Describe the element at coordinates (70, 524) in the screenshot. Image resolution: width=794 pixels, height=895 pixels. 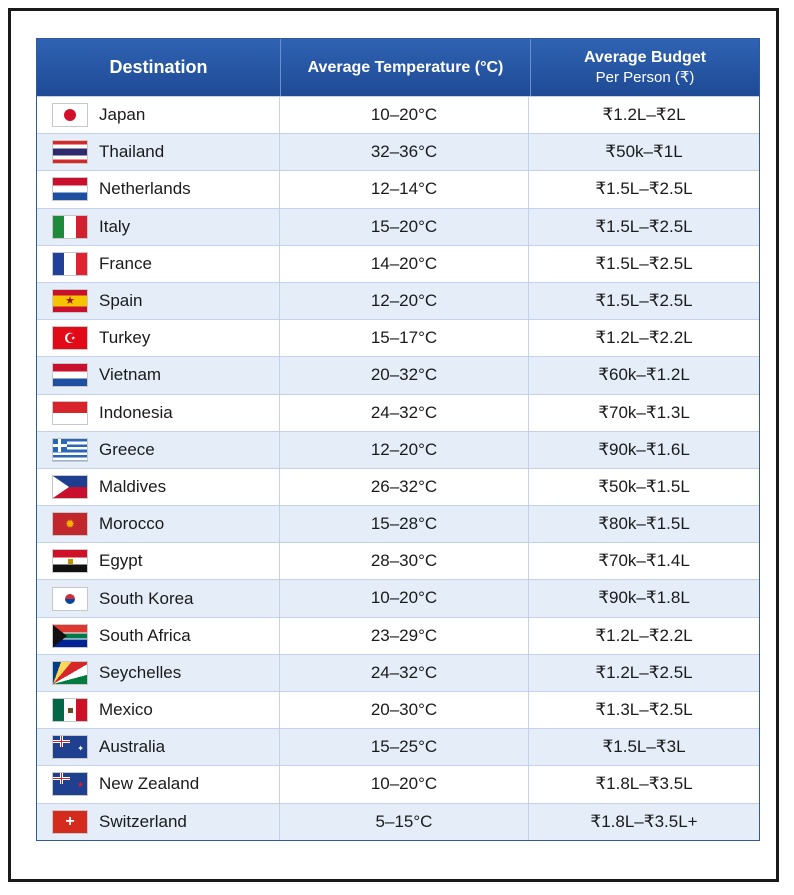
I see `morocco-flag-icon: ✹` at that location.